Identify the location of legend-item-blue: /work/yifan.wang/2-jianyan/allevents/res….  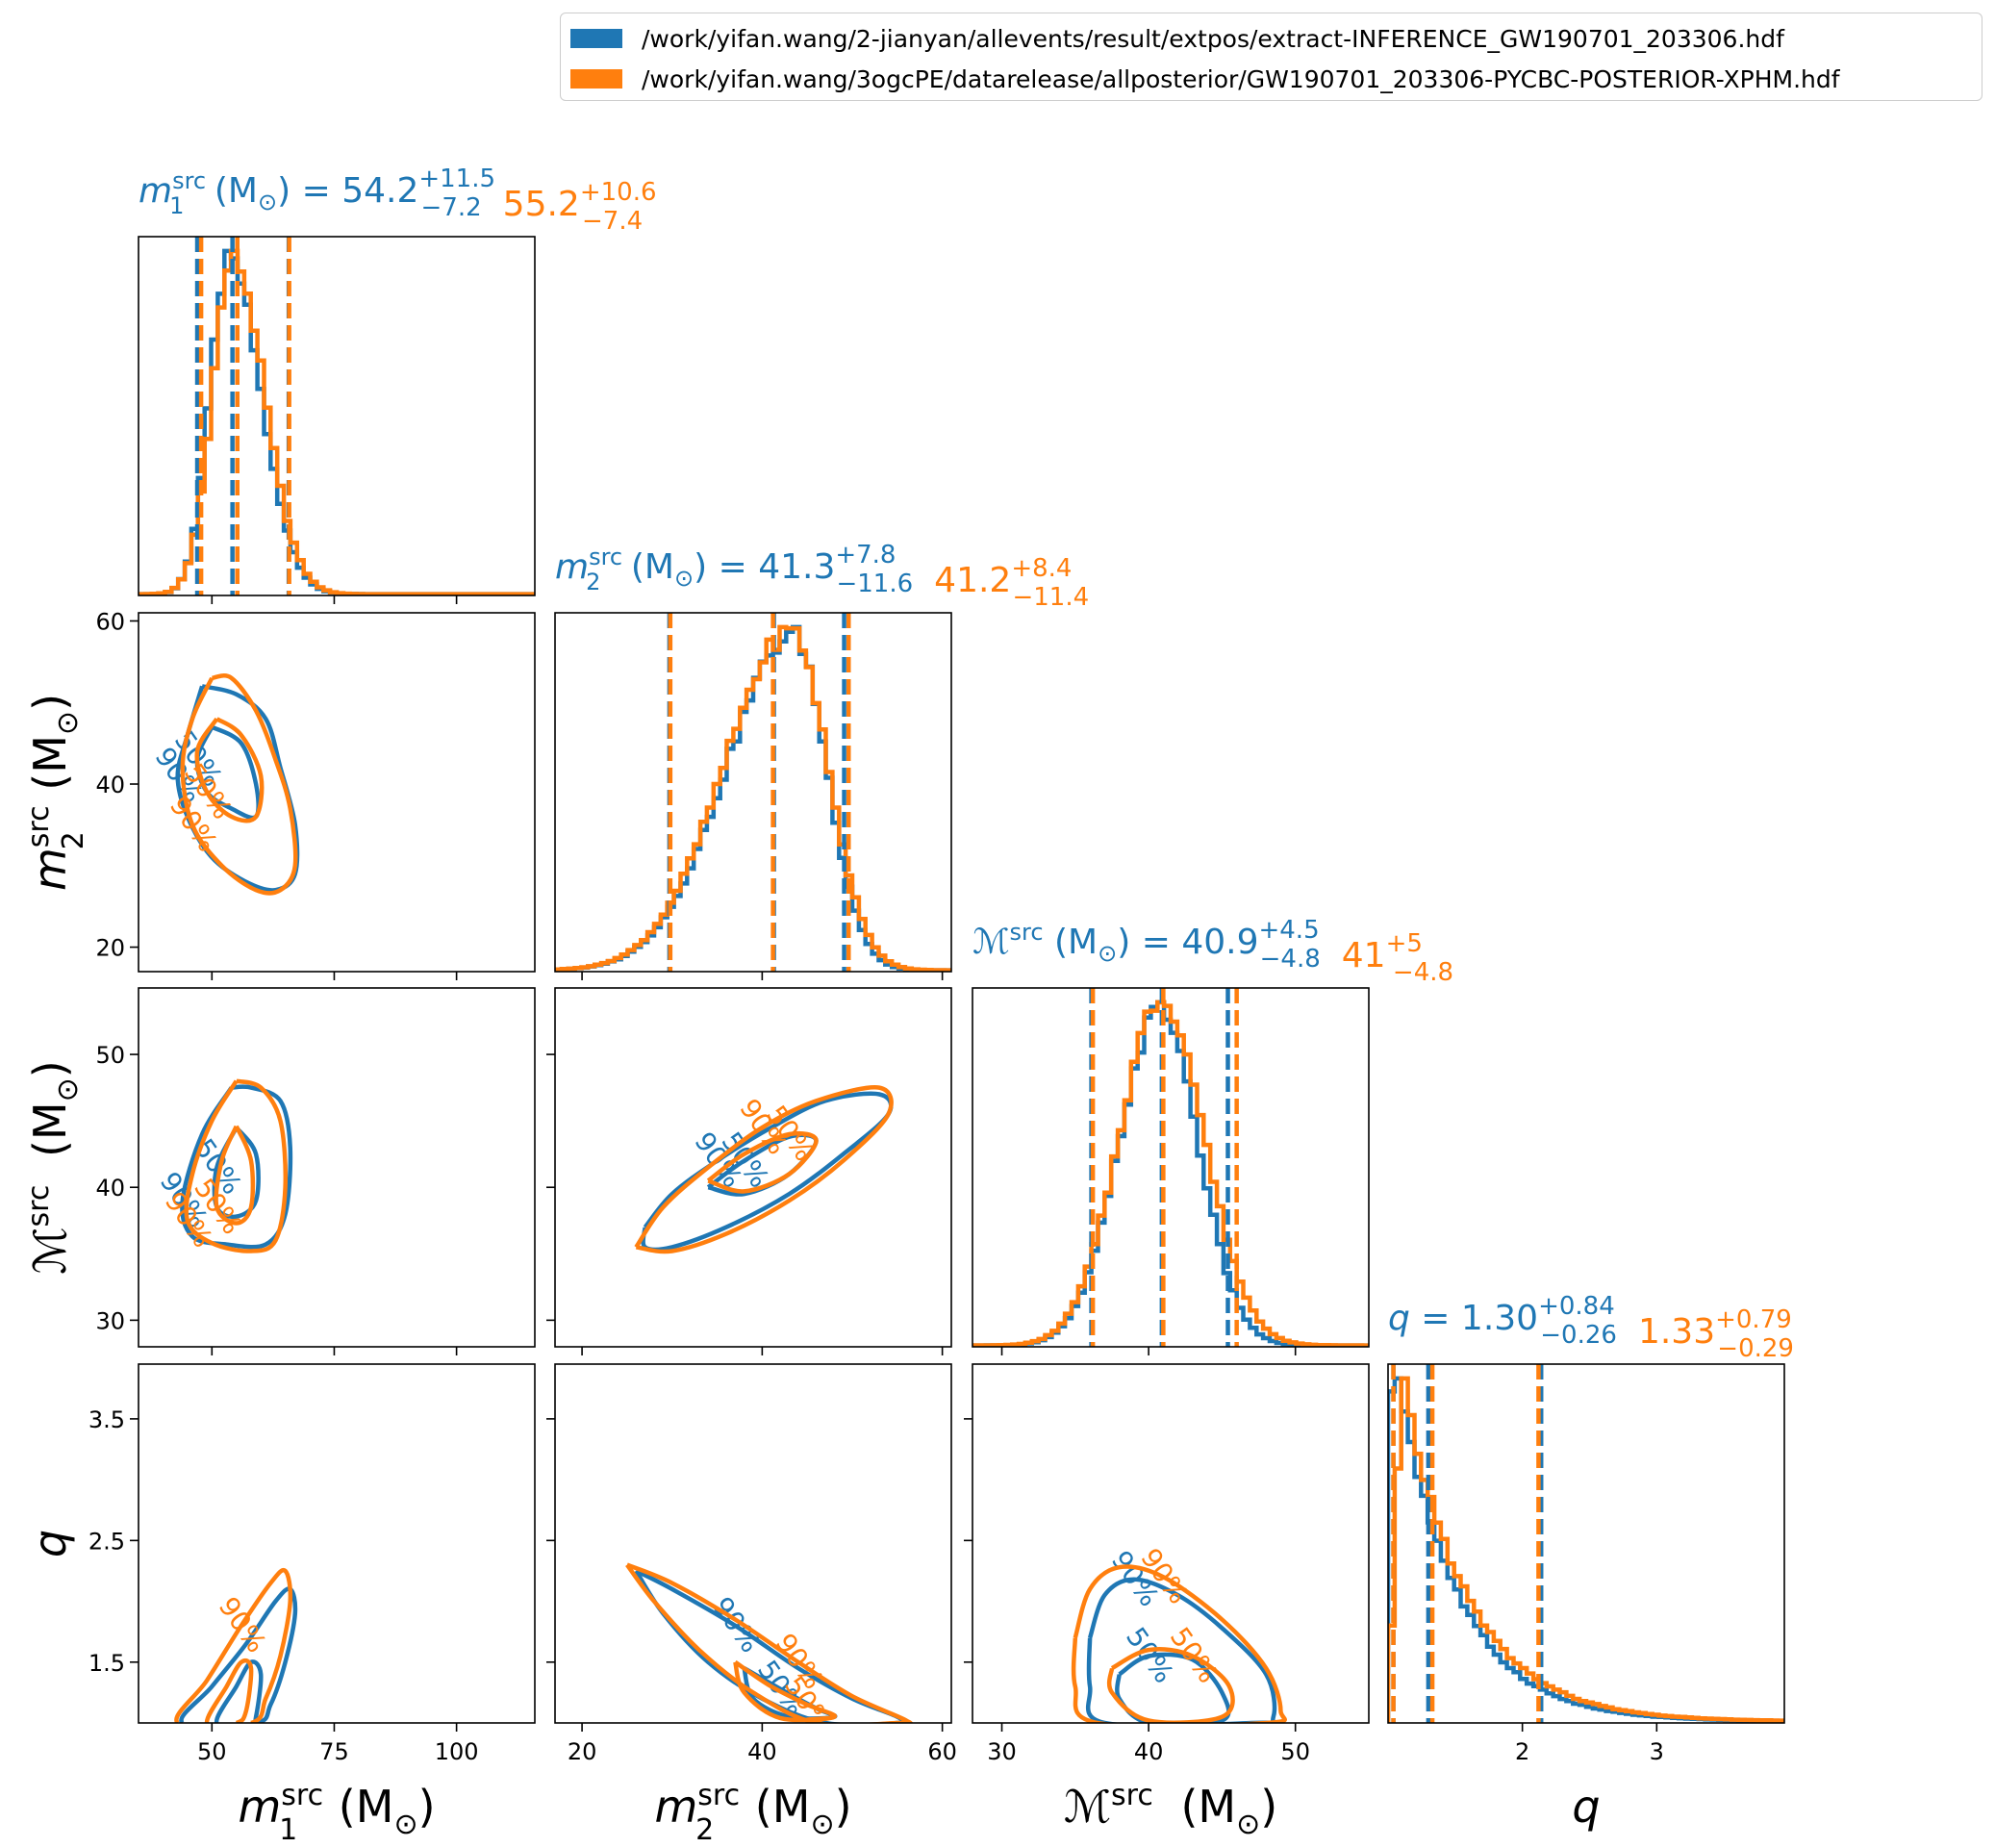
(1176, 38).